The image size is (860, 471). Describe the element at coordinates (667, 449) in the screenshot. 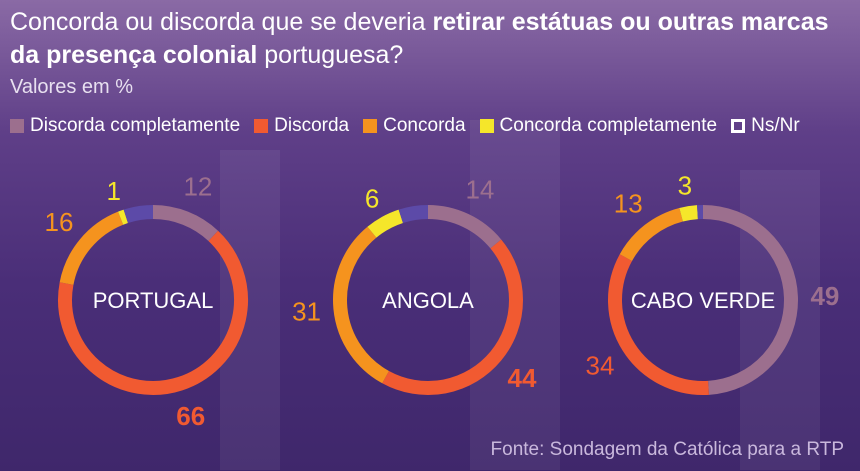

I see `source-note: Fonte: Sondagem da Católica para a RTP` at that location.